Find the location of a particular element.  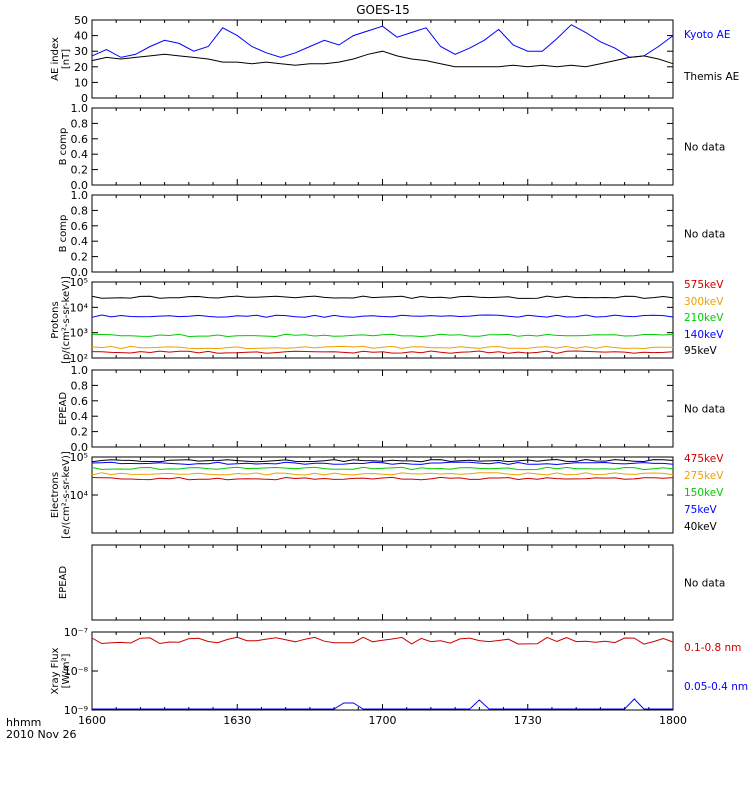

series-line-themis-ae is located at coordinates (382, 59).